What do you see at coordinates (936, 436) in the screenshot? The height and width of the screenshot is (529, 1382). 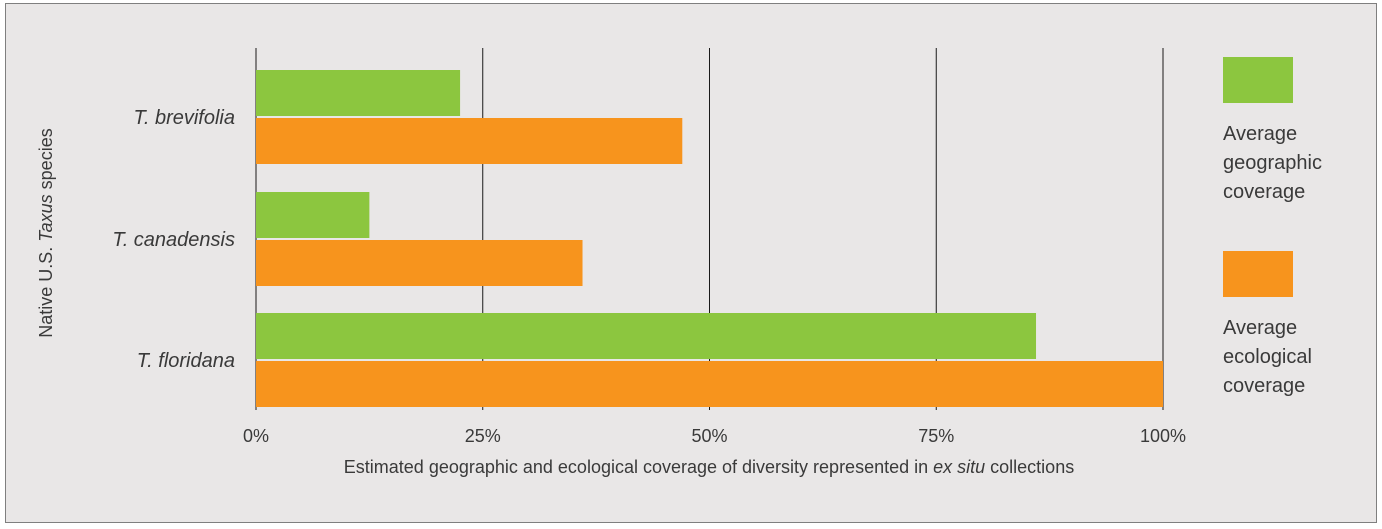 I see `x-tick-label: 75%` at bounding box center [936, 436].